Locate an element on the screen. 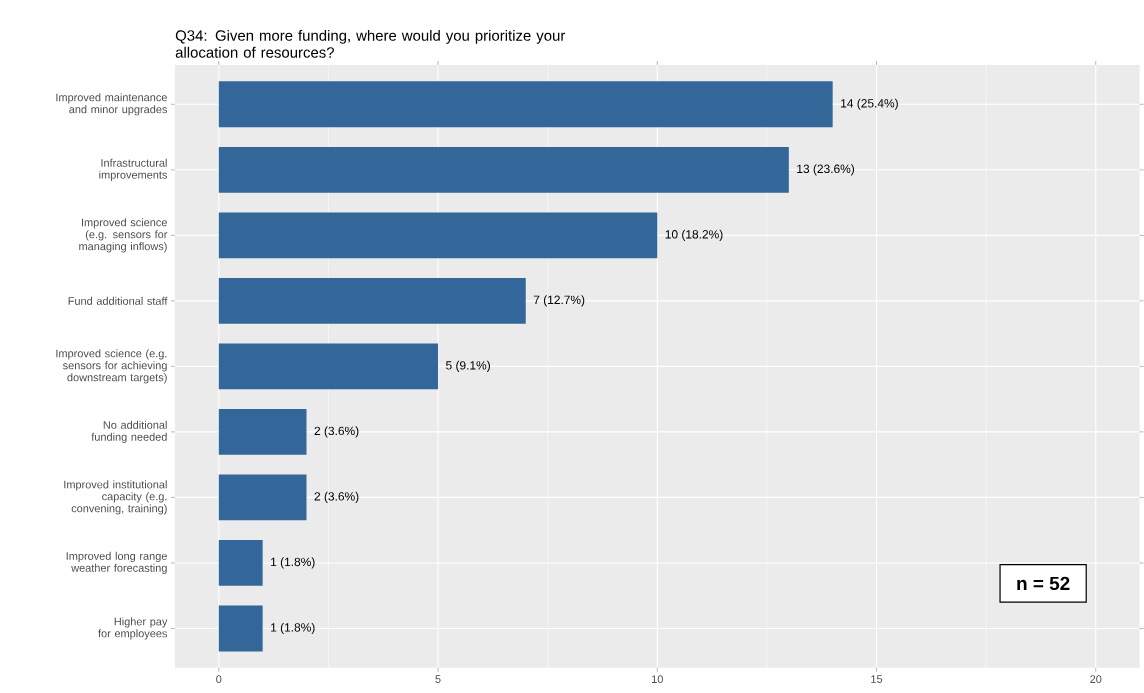  x-tick-label: 0 is located at coordinates (219, 679).